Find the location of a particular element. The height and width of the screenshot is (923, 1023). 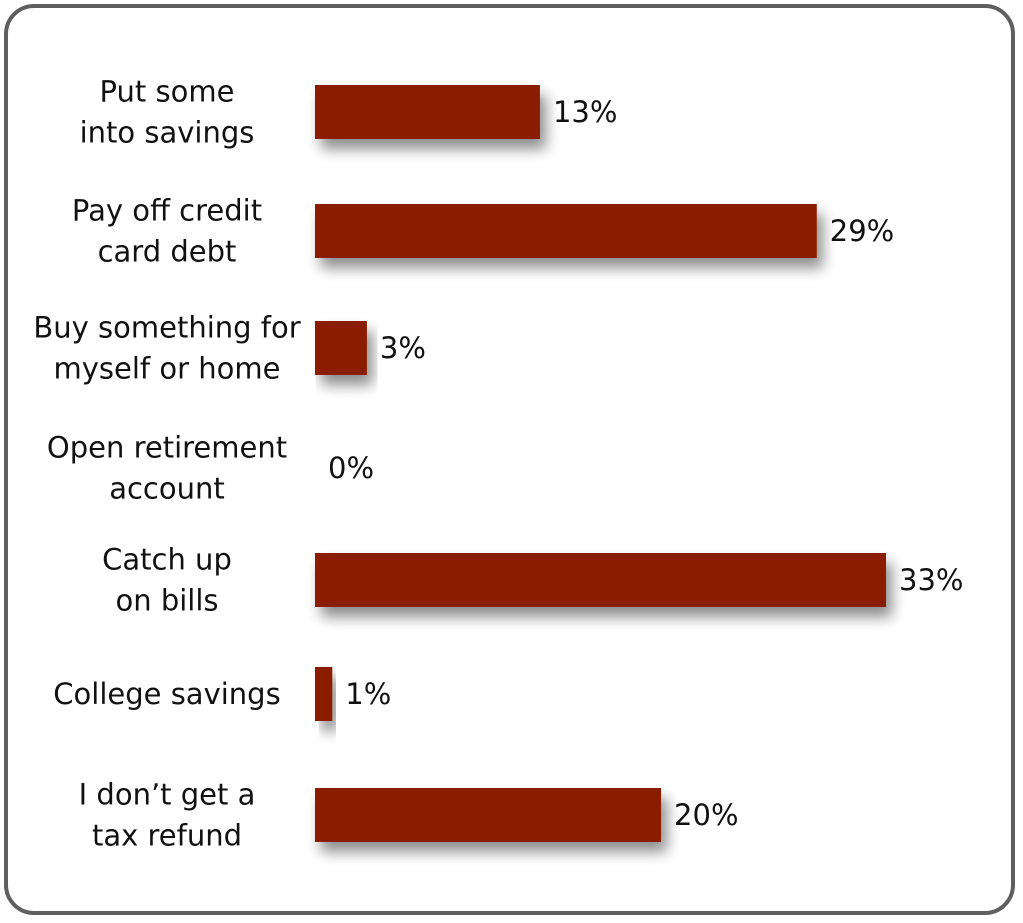

category-label-1: Put some into savings is located at coordinates (167, 112).